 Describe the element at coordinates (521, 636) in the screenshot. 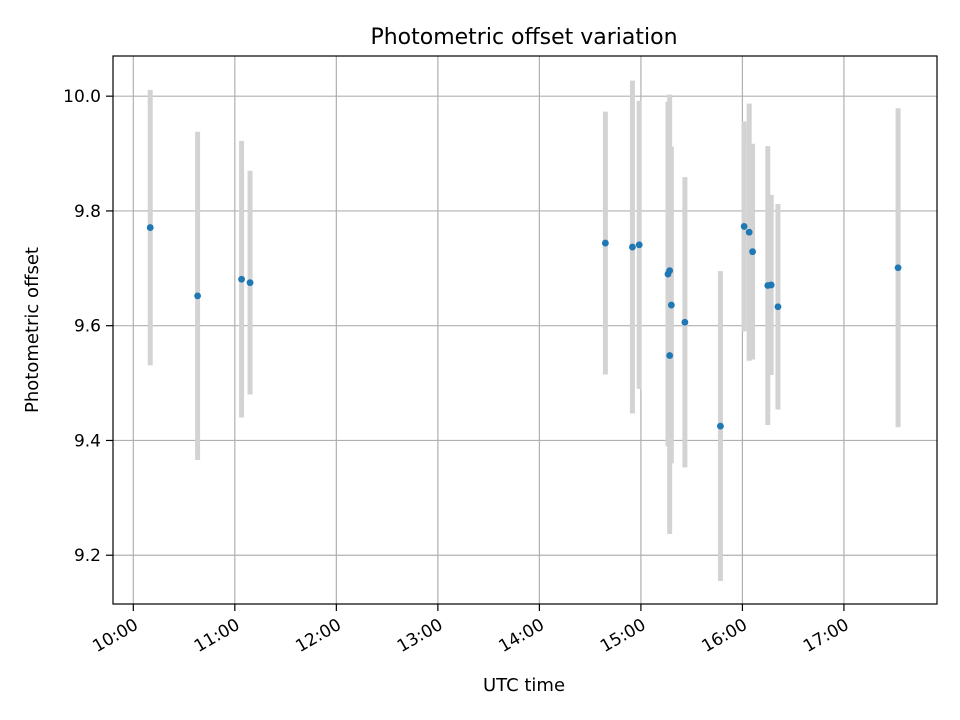

I see `x-tick-label: 14:00` at that location.